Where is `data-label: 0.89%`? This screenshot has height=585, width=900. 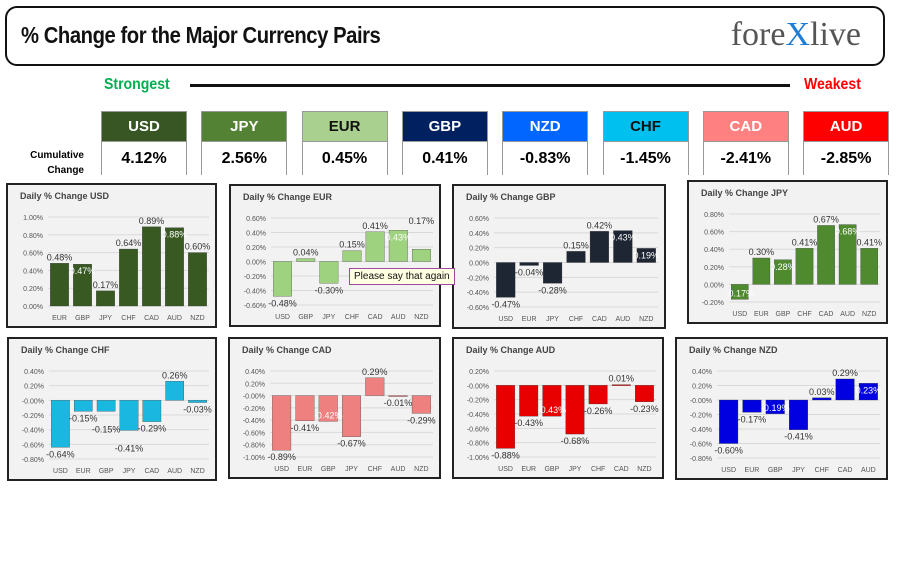 data-label: 0.89% is located at coordinates (152, 221).